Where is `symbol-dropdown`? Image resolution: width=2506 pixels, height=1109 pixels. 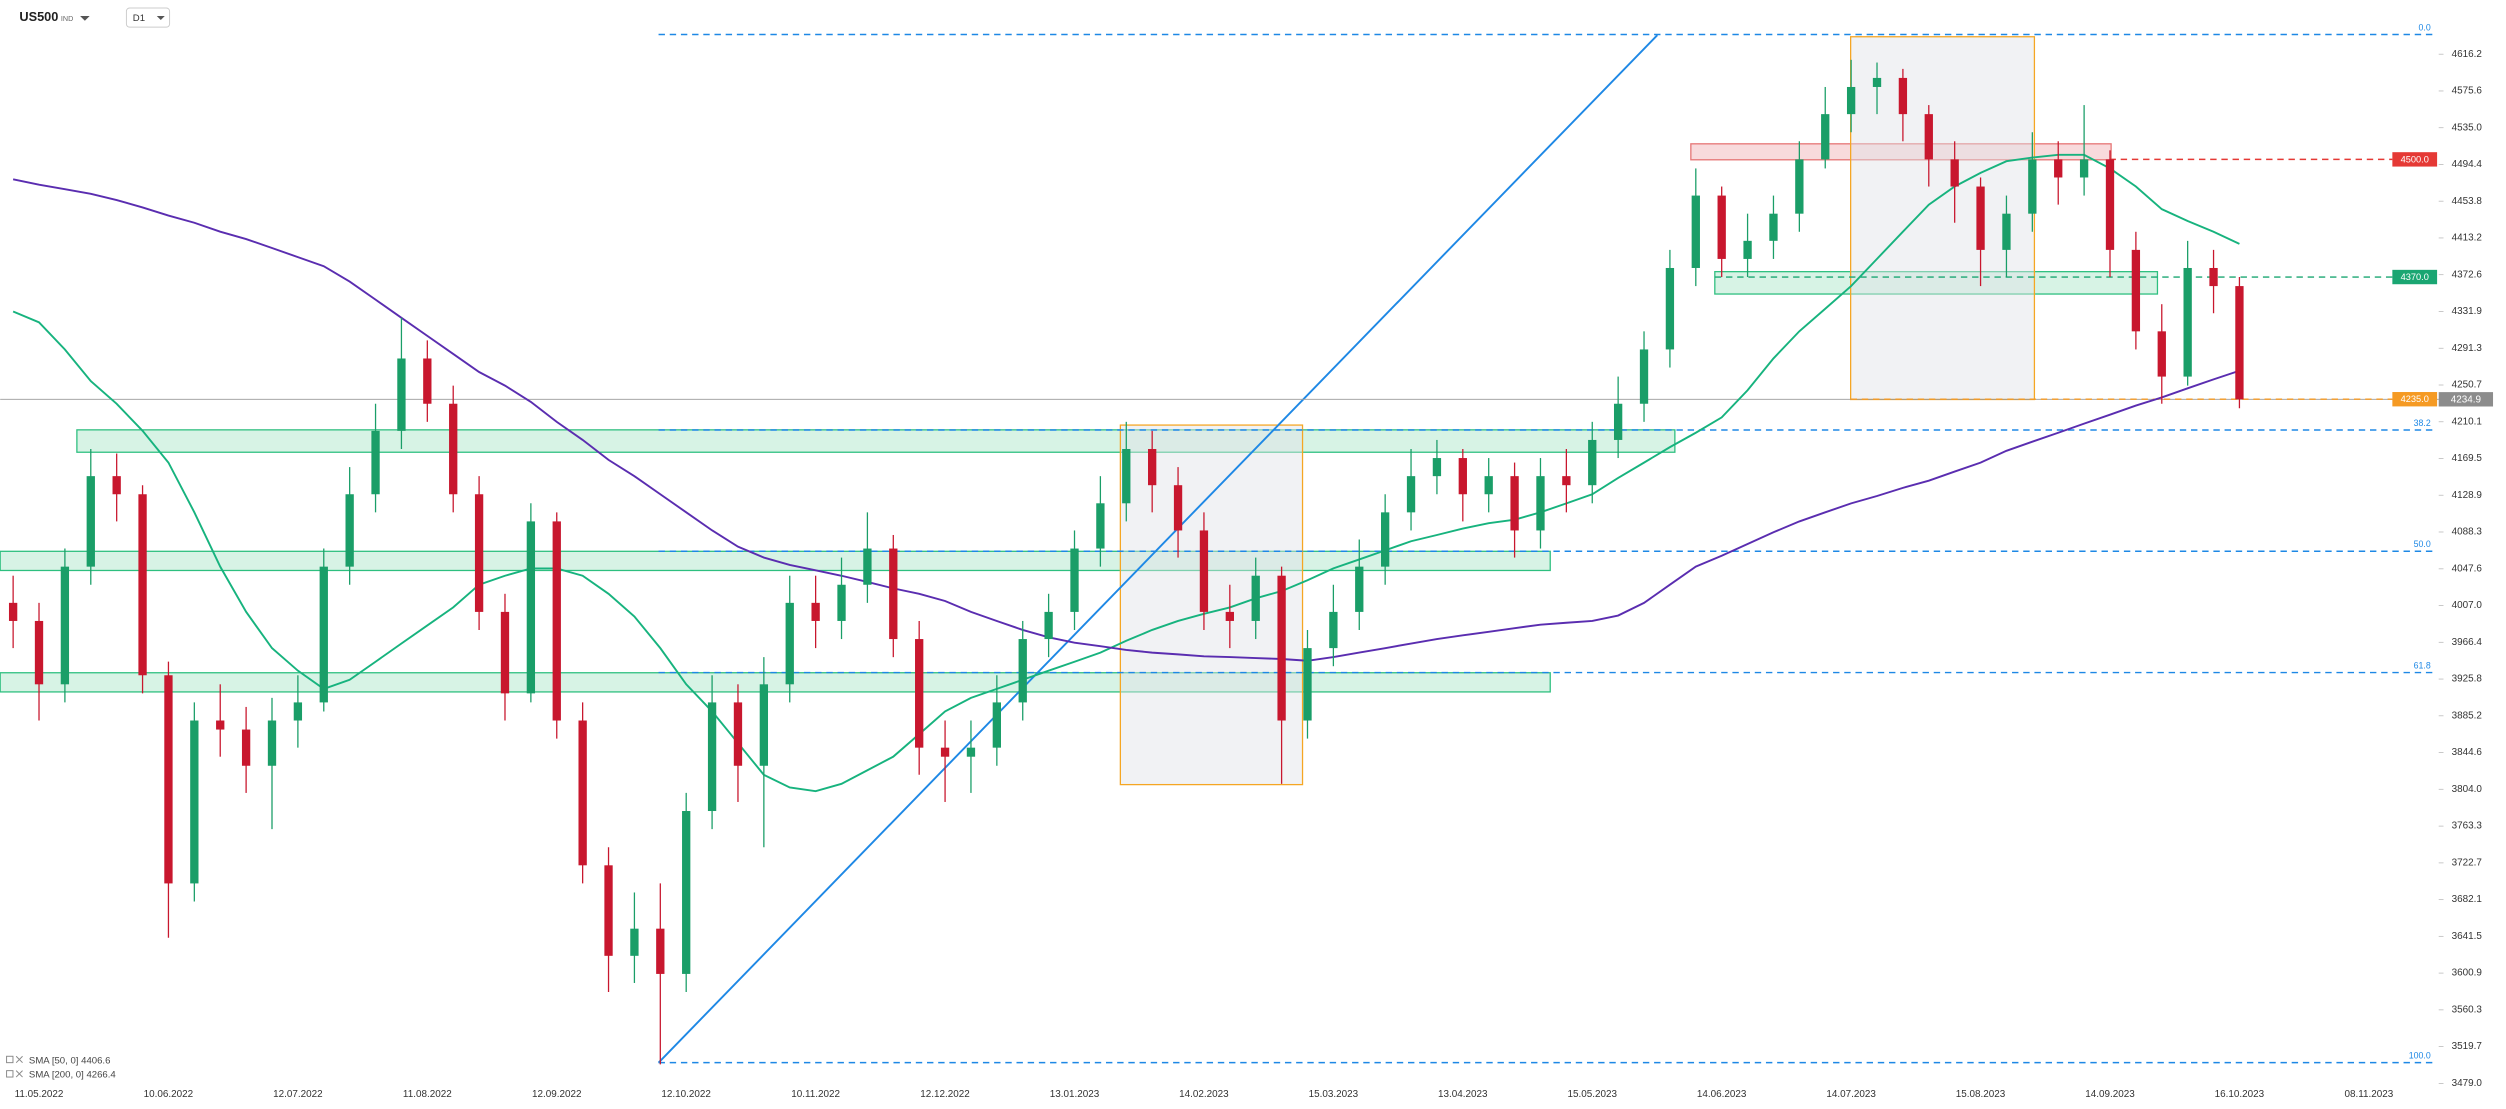
symbol-dropdown is located at coordinates (85, 18).